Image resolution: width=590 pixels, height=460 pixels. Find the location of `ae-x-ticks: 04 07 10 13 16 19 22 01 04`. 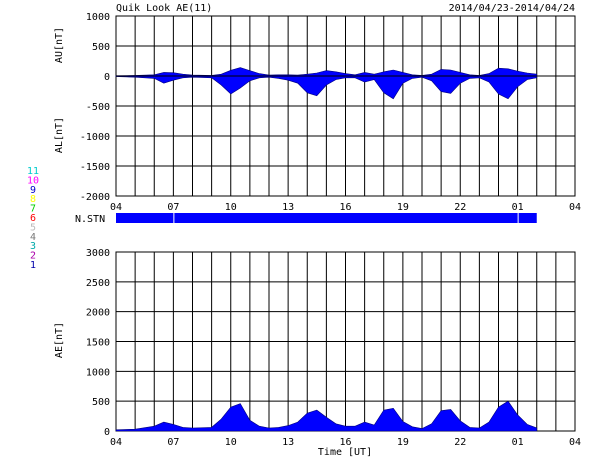

ae-x-ticks: 04 07 10 13 16 19 22 01 04 is located at coordinates (345, 442).